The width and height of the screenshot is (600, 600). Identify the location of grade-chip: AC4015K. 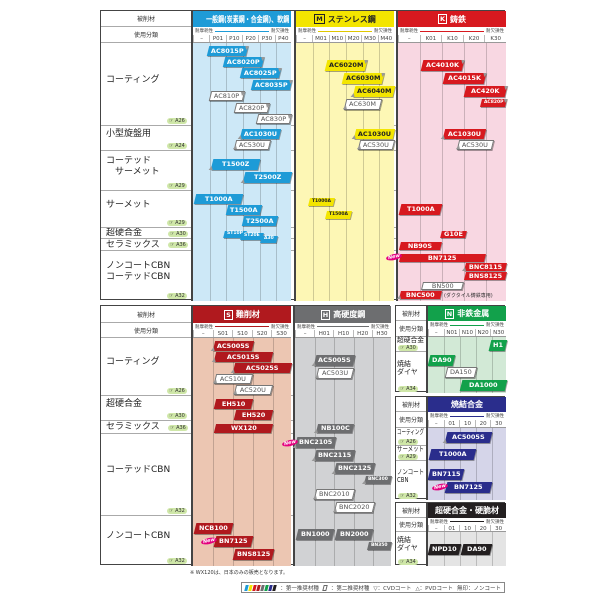
(465, 78).